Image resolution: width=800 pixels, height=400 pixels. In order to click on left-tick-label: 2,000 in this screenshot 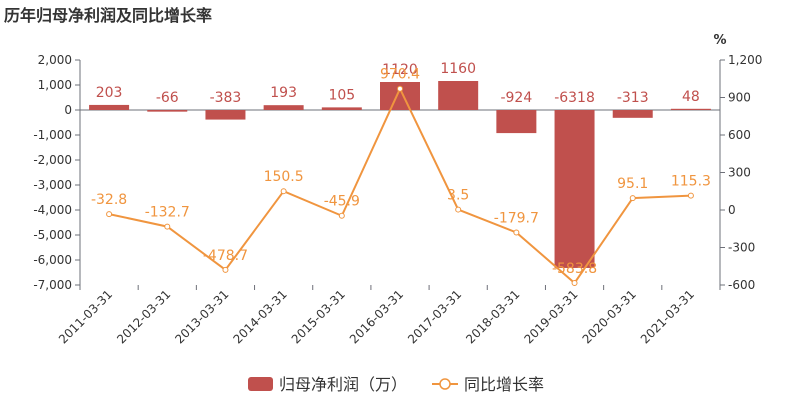, I will do `click(55, 60)`.